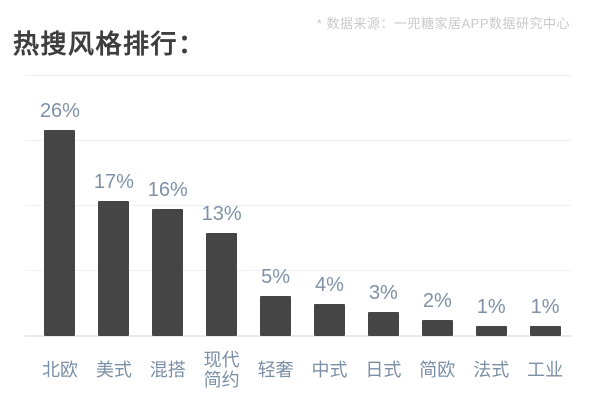 Image resolution: width=600 pixels, height=411 pixels. What do you see at coordinates (329, 285) in the screenshot?
I see `value-label: 4%` at bounding box center [329, 285].